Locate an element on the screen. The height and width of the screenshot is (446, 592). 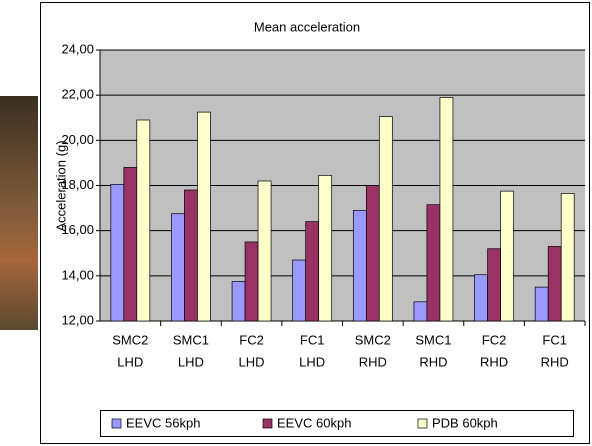
y-tick-label: 24,00 is located at coordinates (77, 48).